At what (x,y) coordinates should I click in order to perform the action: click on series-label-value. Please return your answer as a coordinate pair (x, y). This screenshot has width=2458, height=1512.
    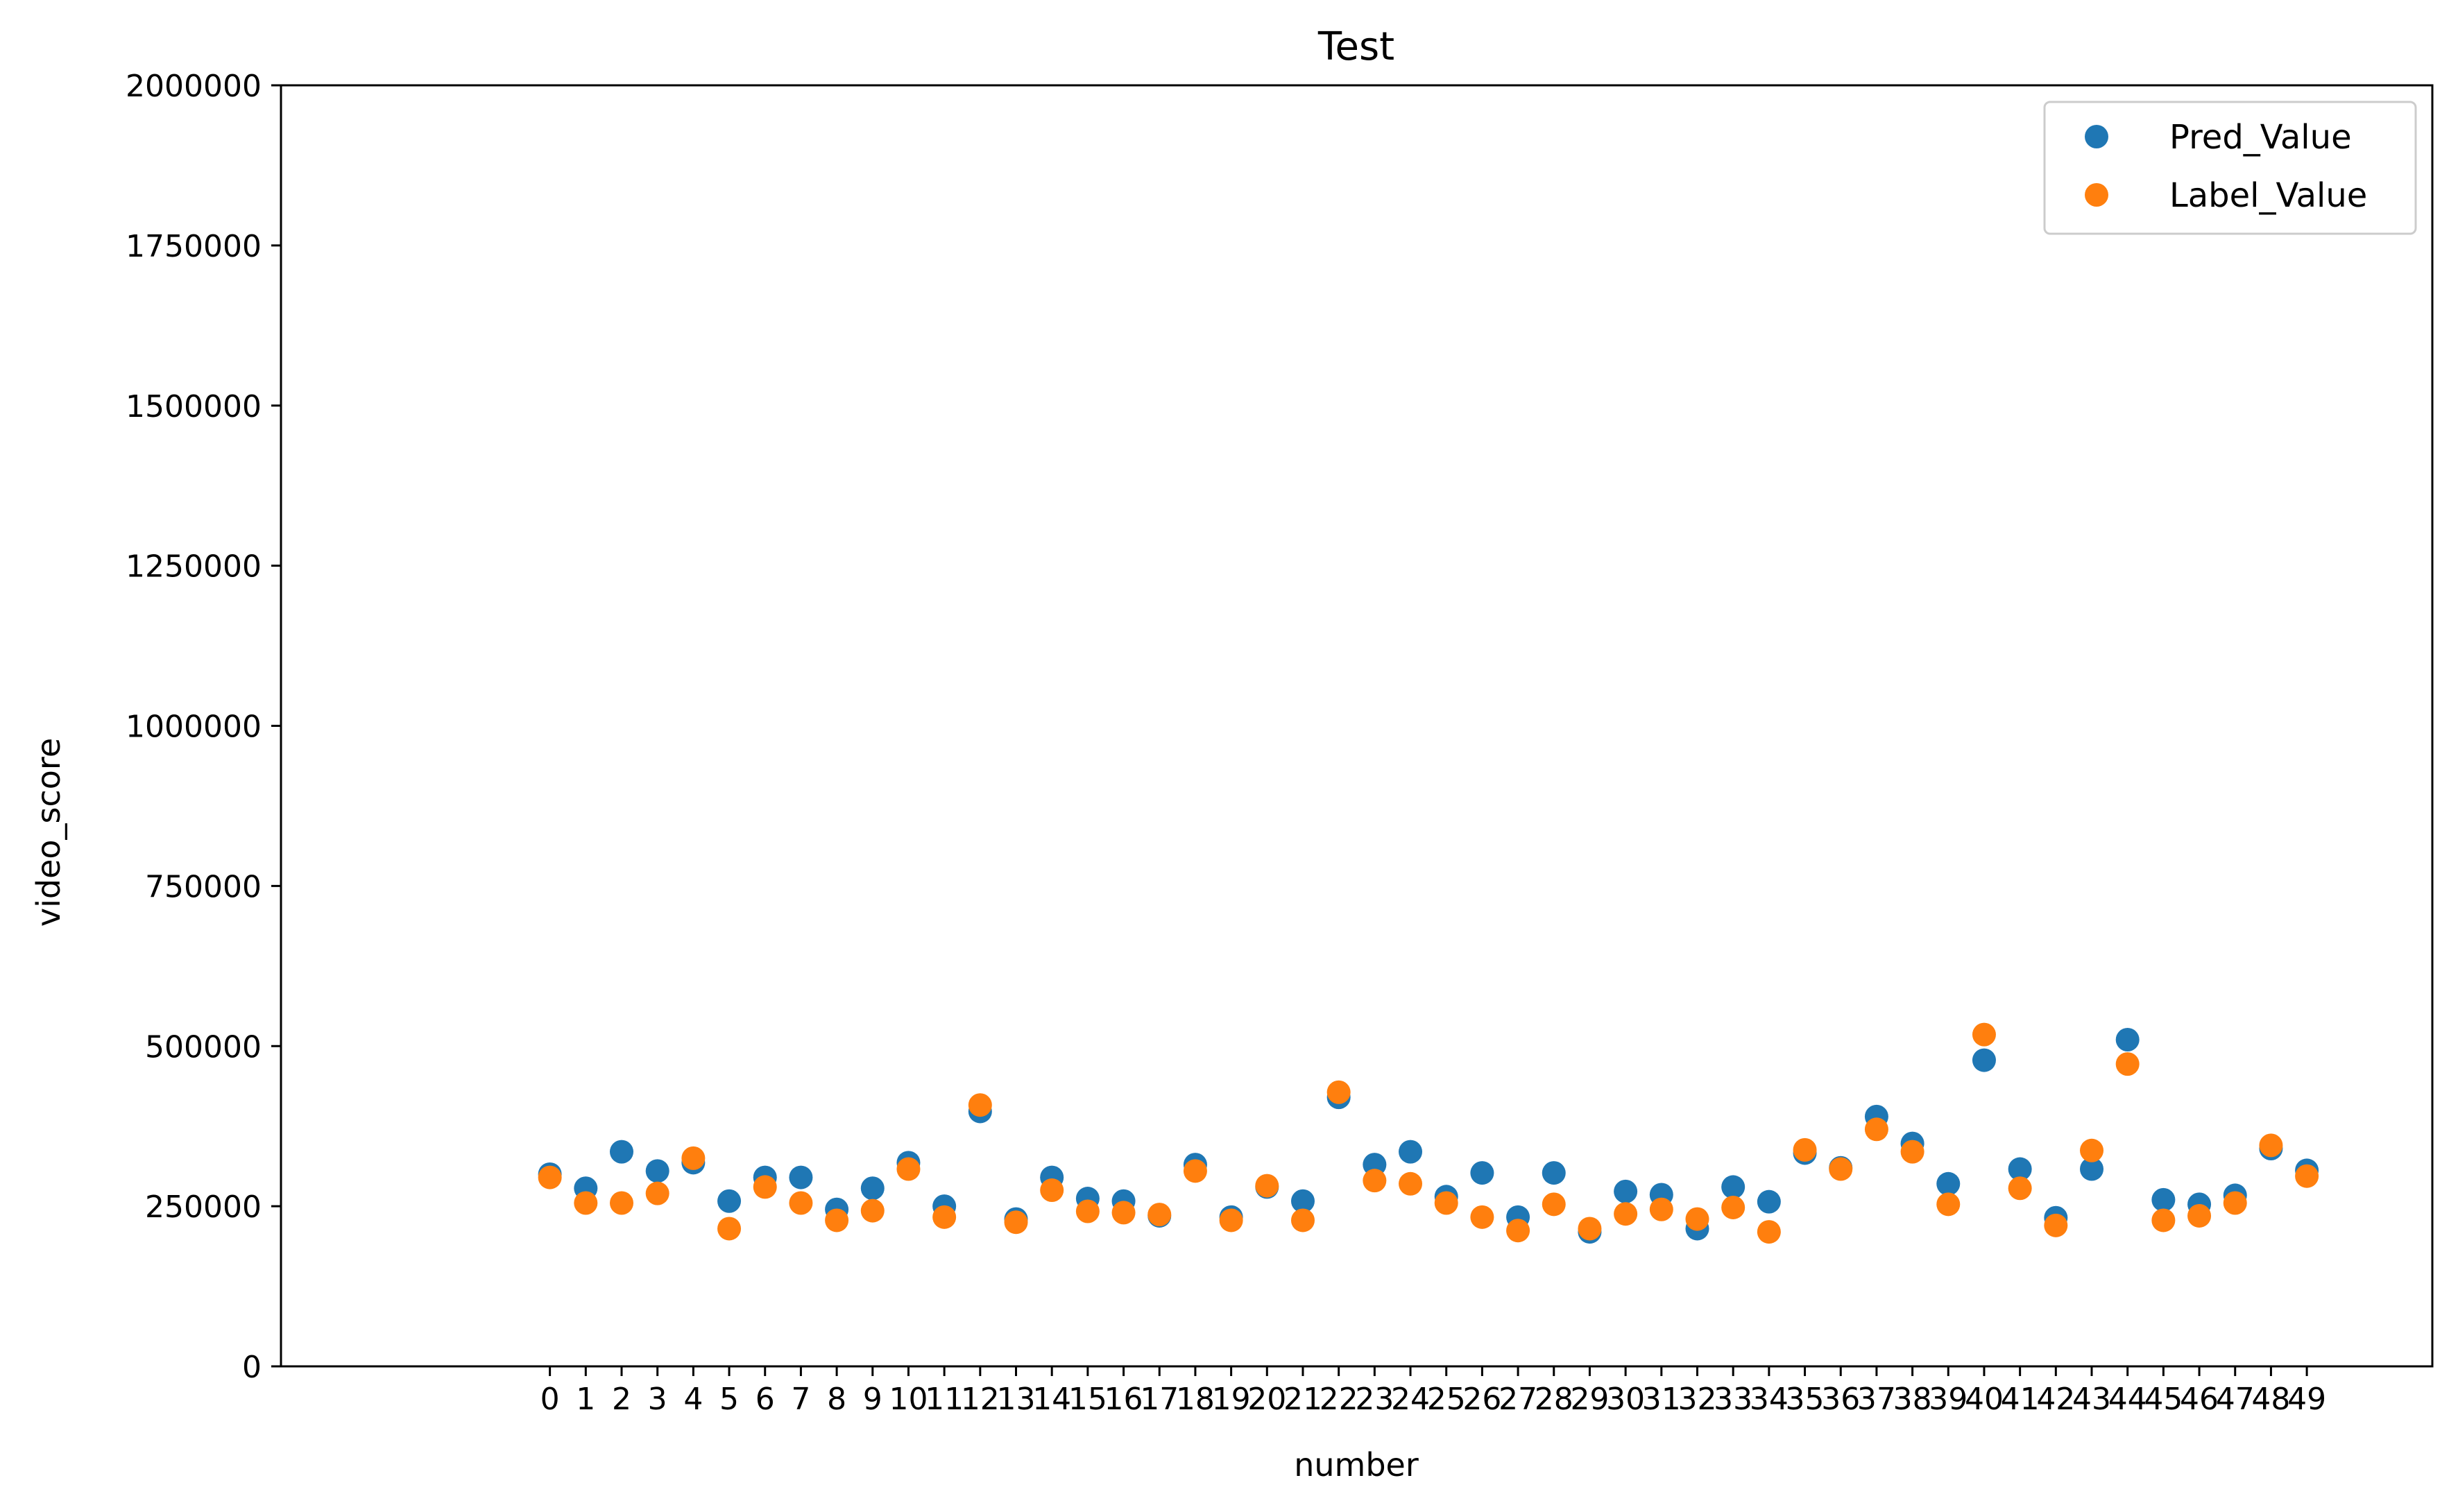
    Looking at the image, I should click on (1428, 1133).